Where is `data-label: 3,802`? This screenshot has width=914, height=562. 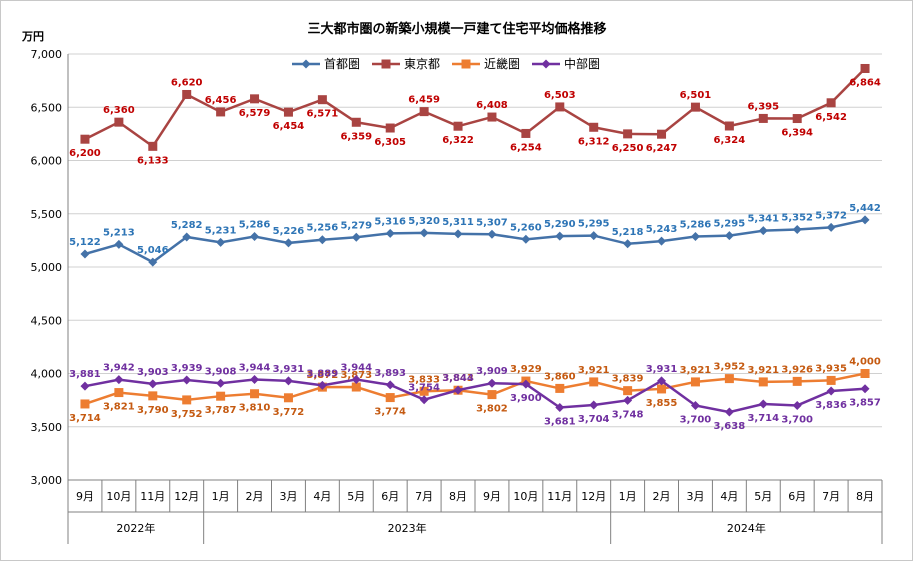 data-label: 3,802 is located at coordinates (492, 409).